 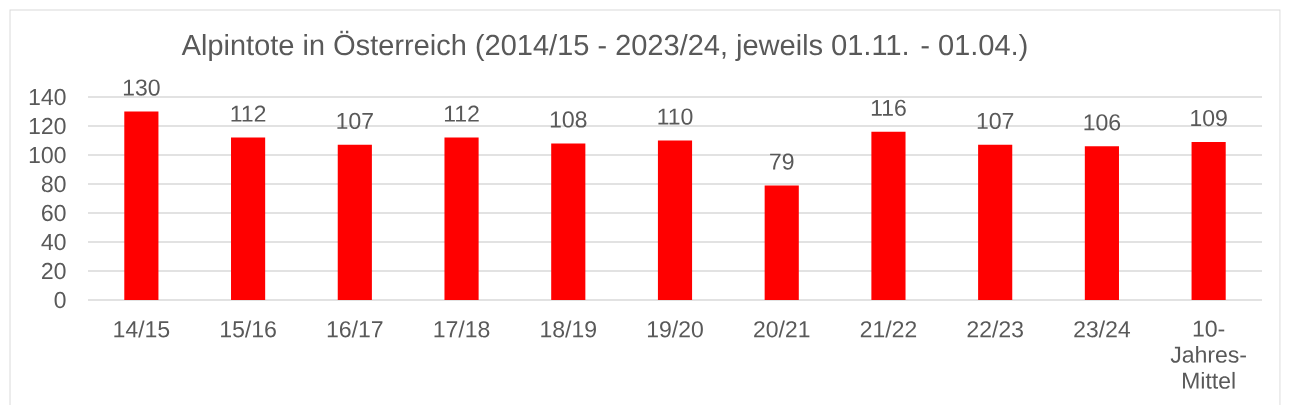 I want to click on y-tick-label: 0, so click(x=60, y=300).